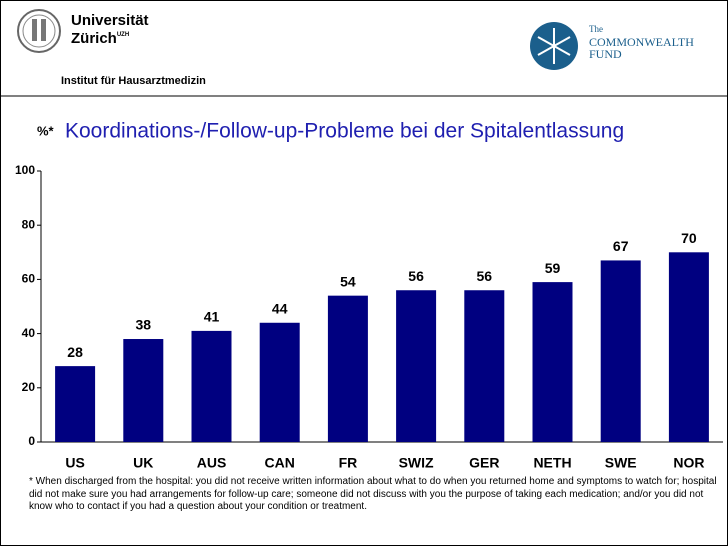 The height and width of the screenshot is (546, 728). Describe the element at coordinates (29, 279) in the screenshot. I see `y-tick-label: 60` at that location.